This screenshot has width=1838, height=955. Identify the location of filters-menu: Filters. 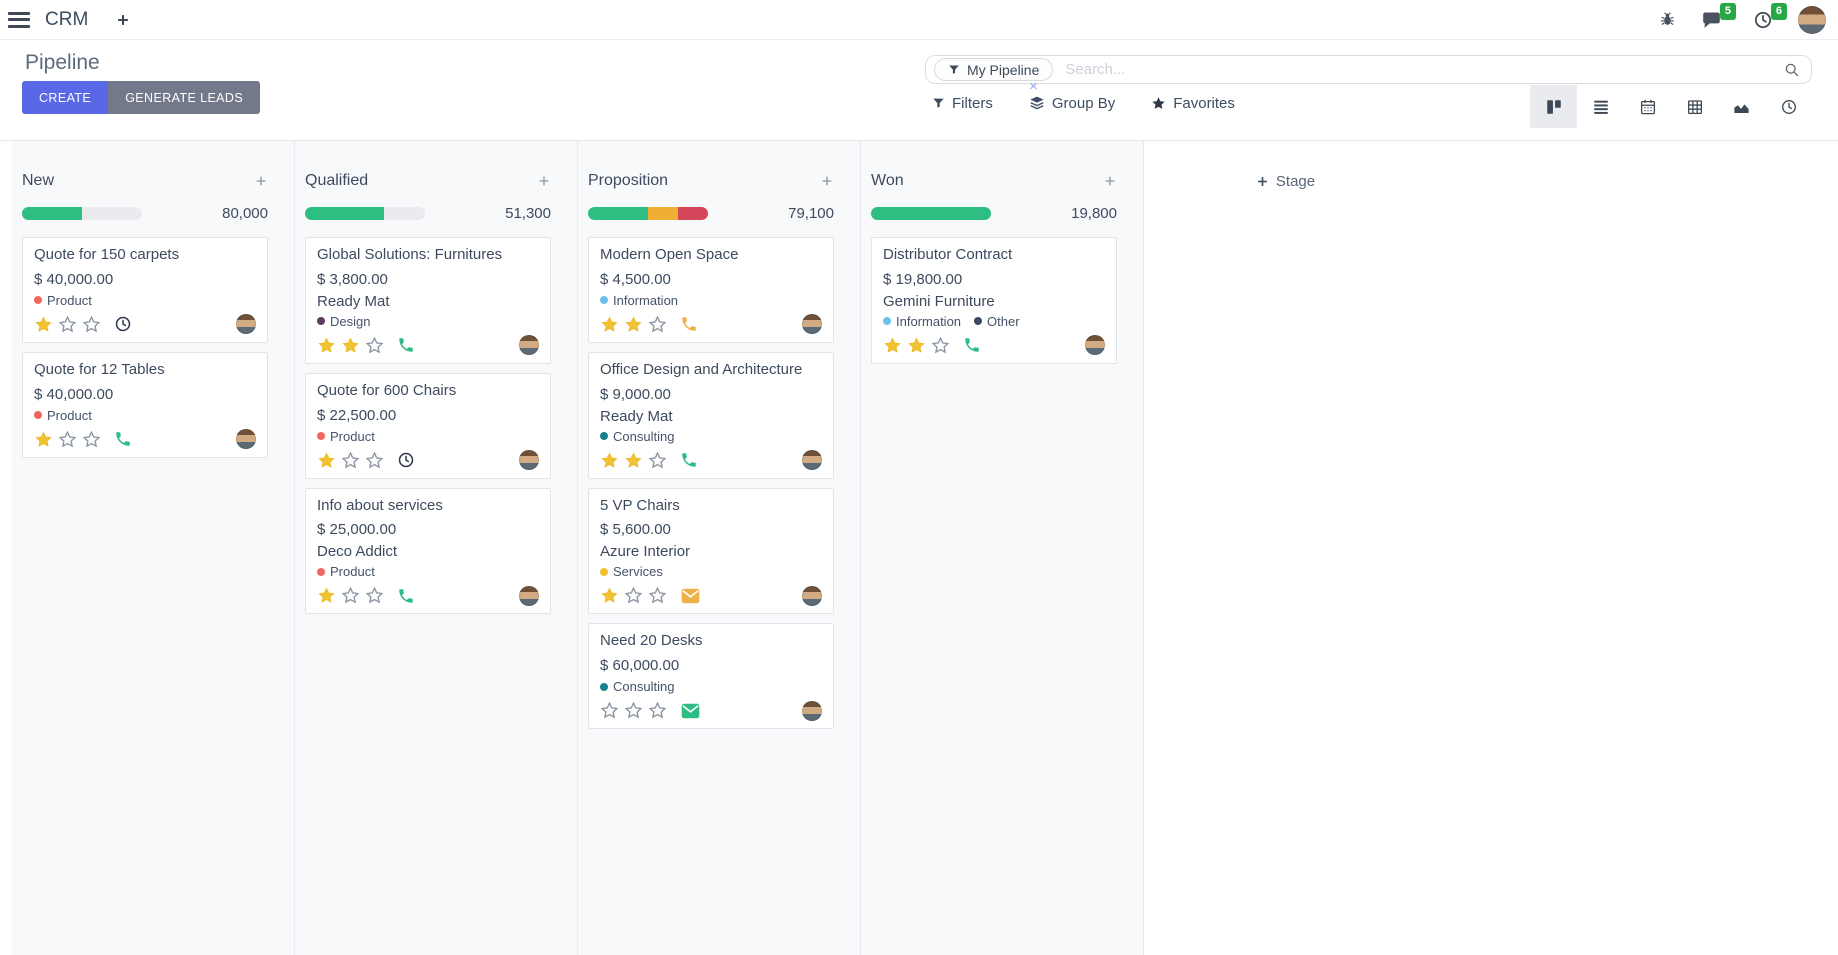
(962, 103).